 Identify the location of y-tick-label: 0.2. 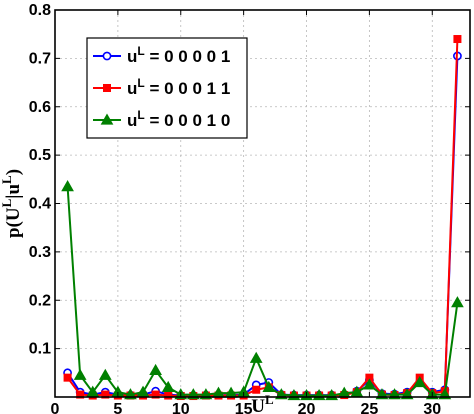
(40, 300).